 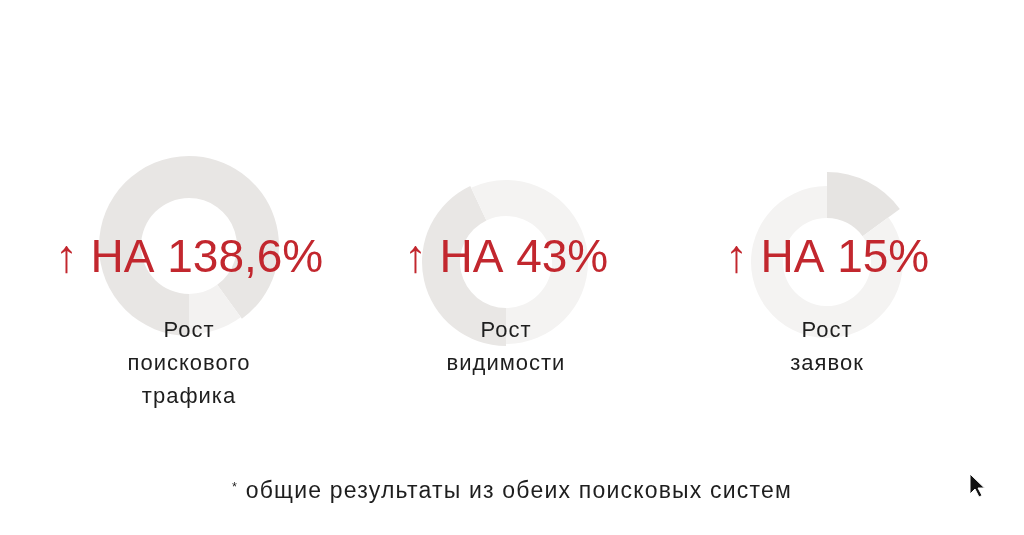 I want to click on text: ↑ НА 15%, so click(x=827, y=256).